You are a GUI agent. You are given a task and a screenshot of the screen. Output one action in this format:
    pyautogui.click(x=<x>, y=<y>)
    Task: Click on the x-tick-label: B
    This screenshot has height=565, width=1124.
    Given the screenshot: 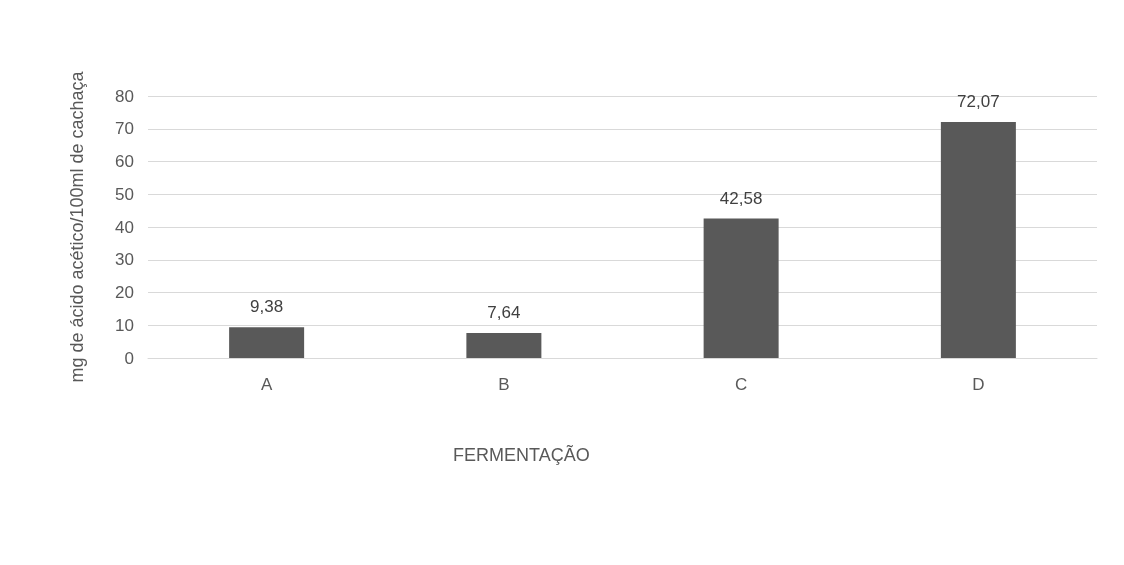 What is the action you would take?
    pyautogui.click(x=504, y=384)
    